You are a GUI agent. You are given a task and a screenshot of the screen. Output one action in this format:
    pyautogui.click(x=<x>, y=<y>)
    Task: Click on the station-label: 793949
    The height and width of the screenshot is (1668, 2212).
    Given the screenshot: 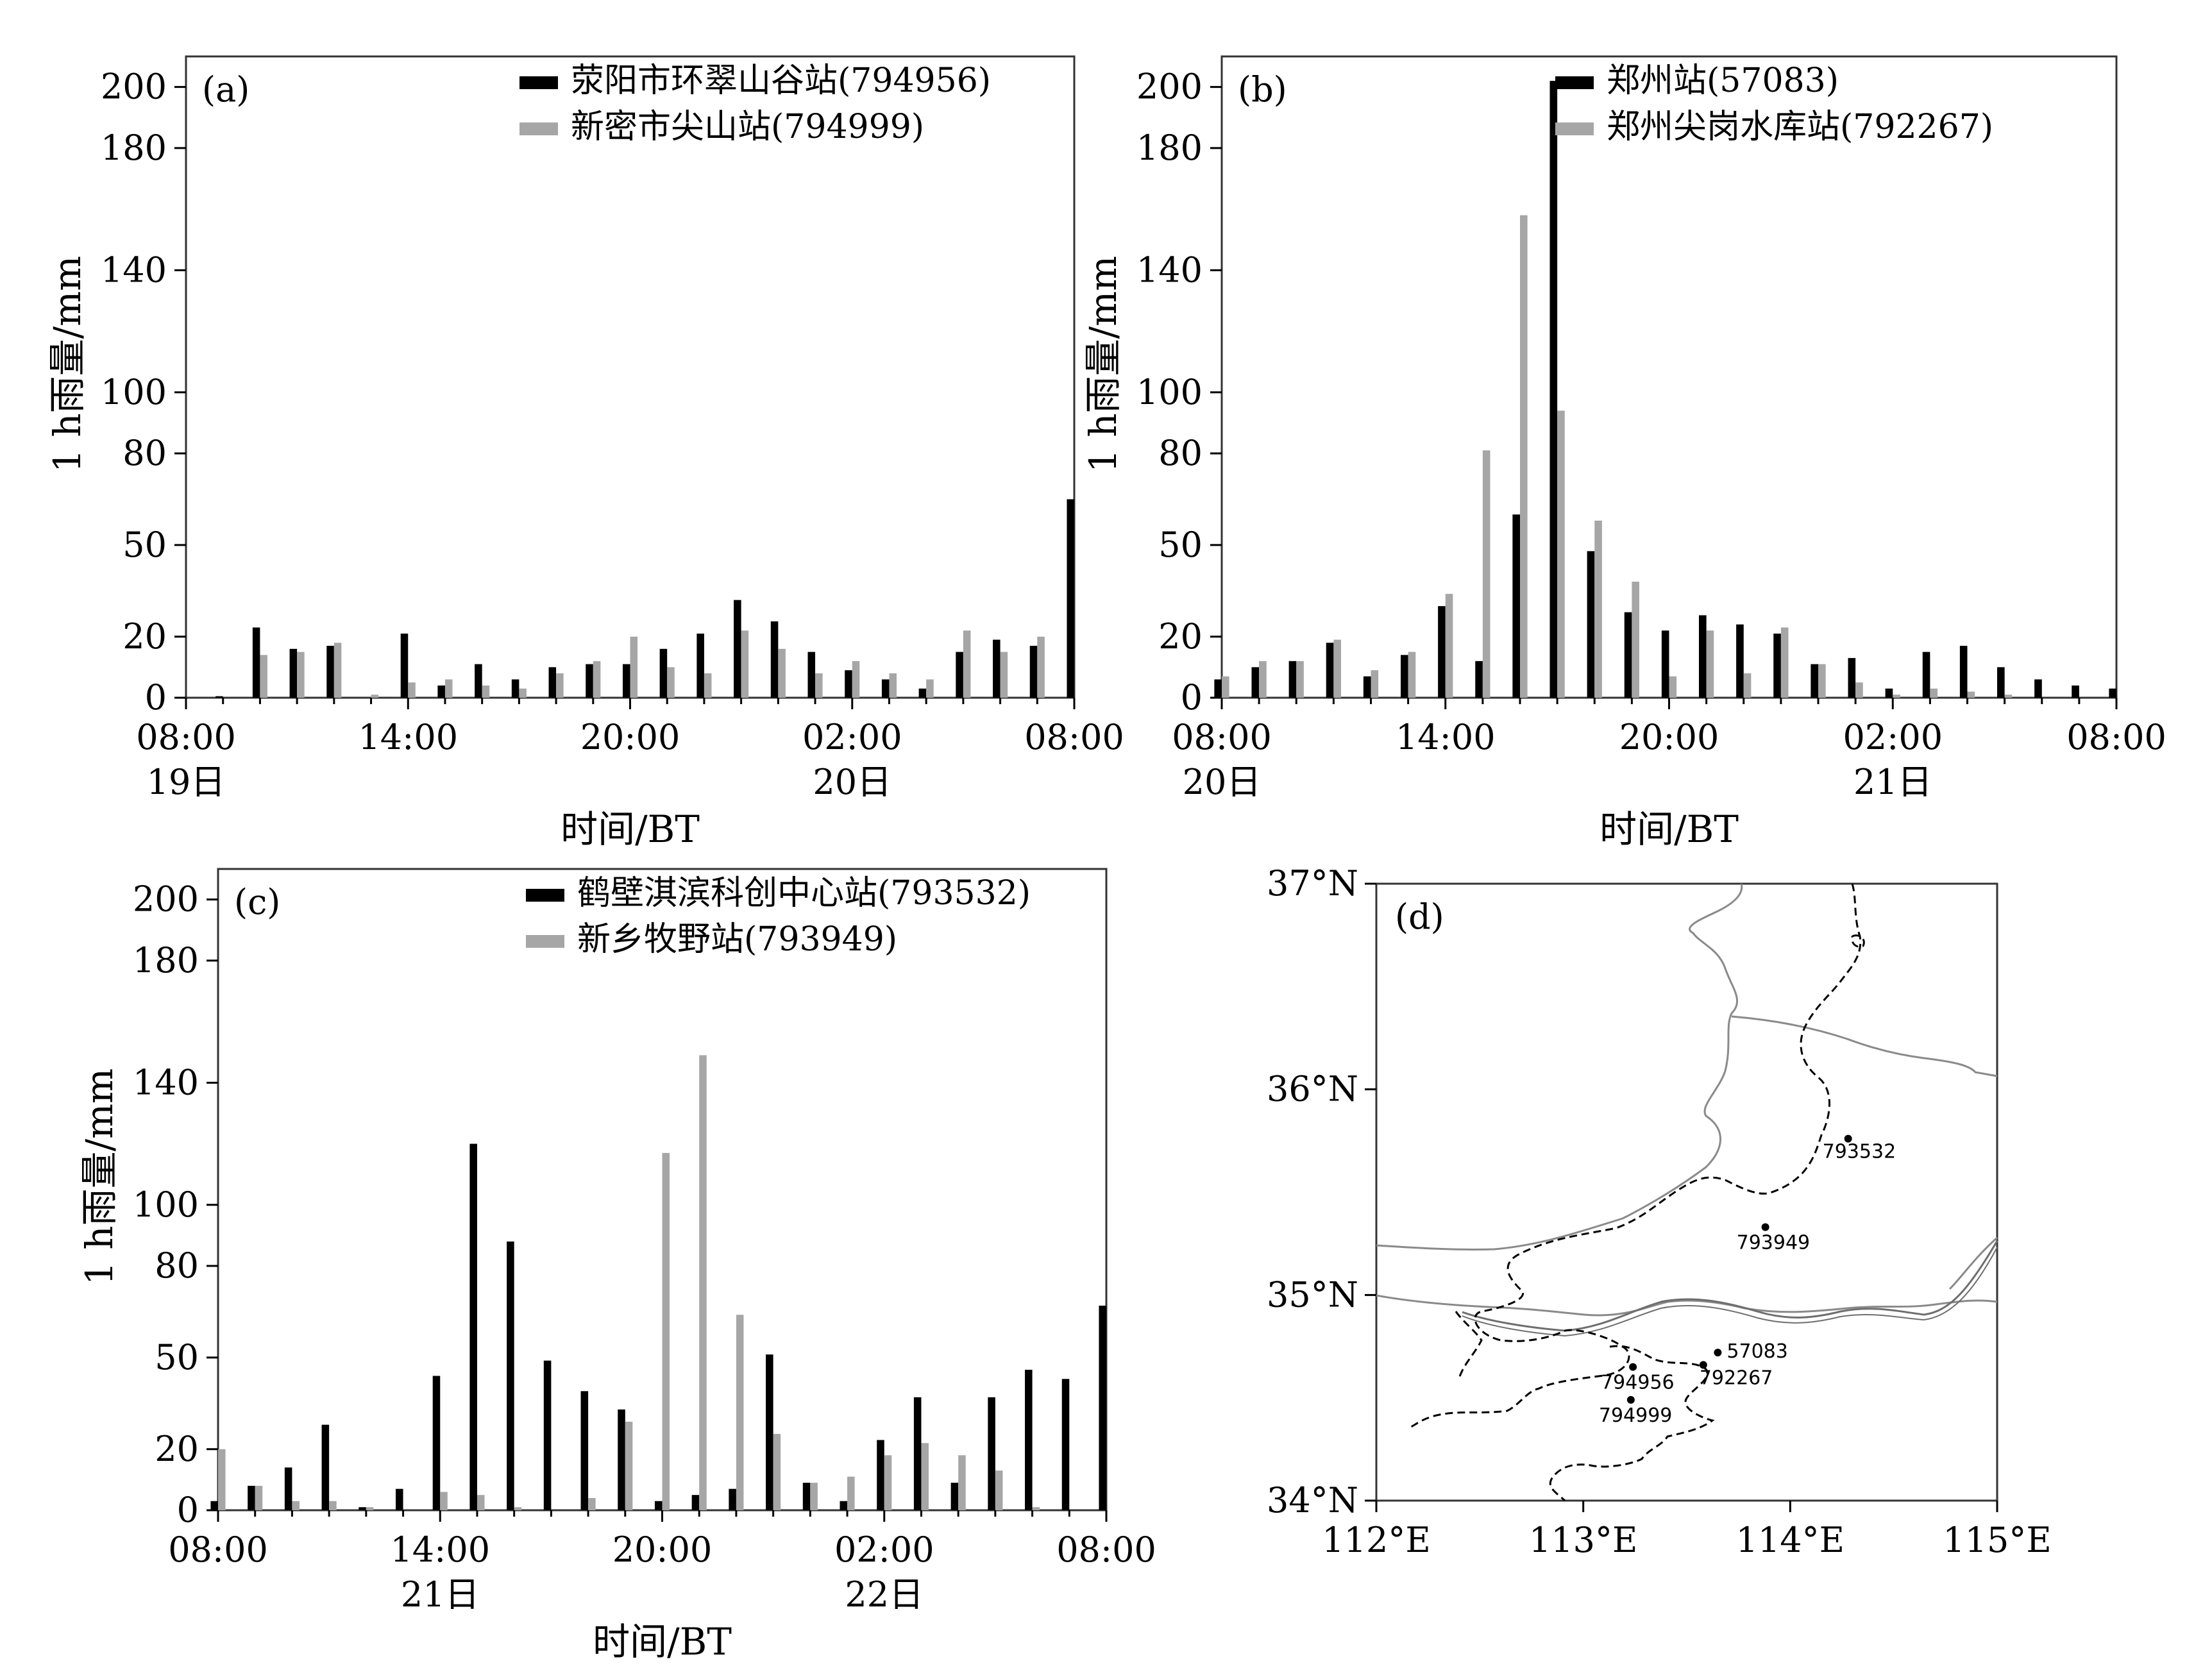 What is the action you would take?
    pyautogui.click(x=1774, y=1243)
    